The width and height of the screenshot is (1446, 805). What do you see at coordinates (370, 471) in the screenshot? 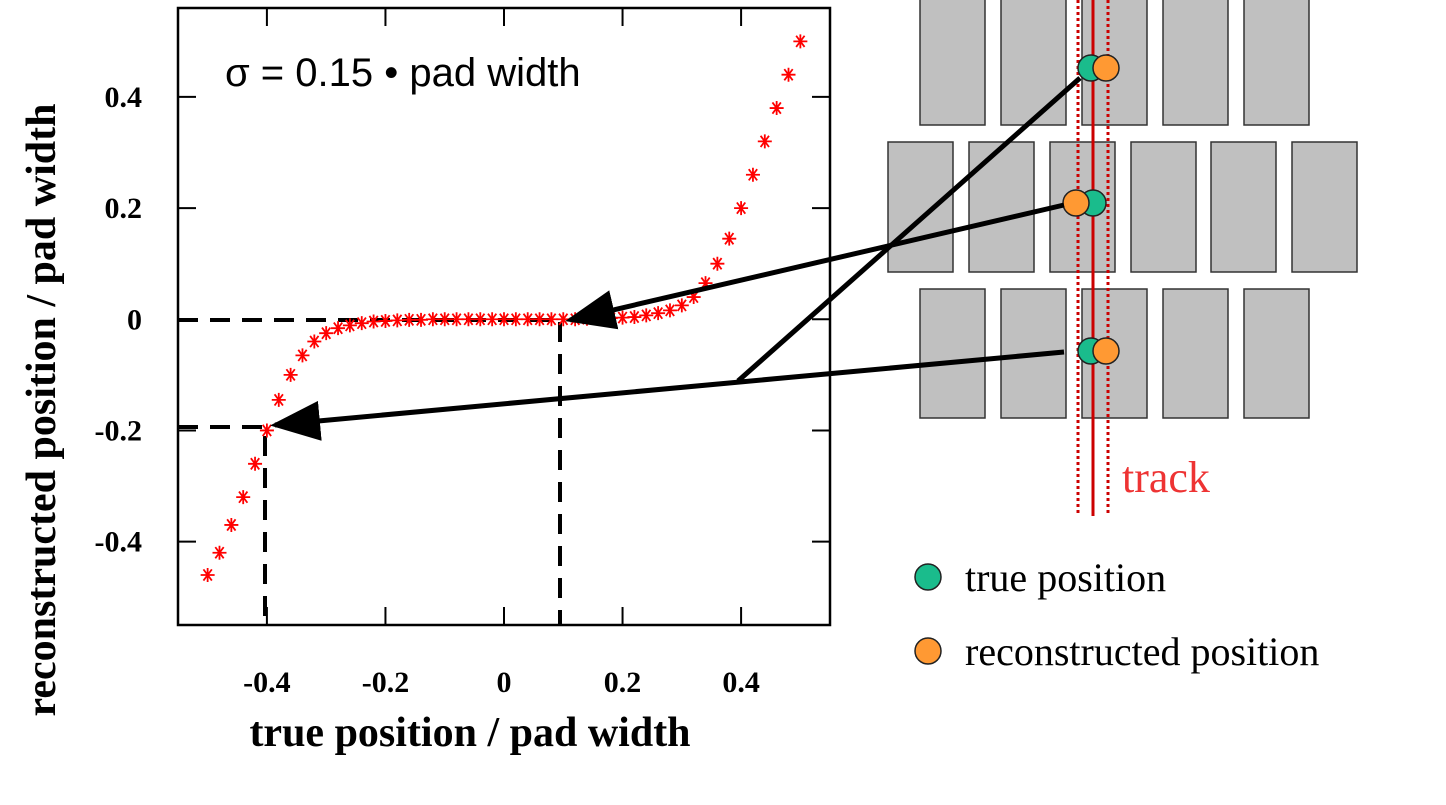
I see `guide-lines` at bounding box center [370, 471].